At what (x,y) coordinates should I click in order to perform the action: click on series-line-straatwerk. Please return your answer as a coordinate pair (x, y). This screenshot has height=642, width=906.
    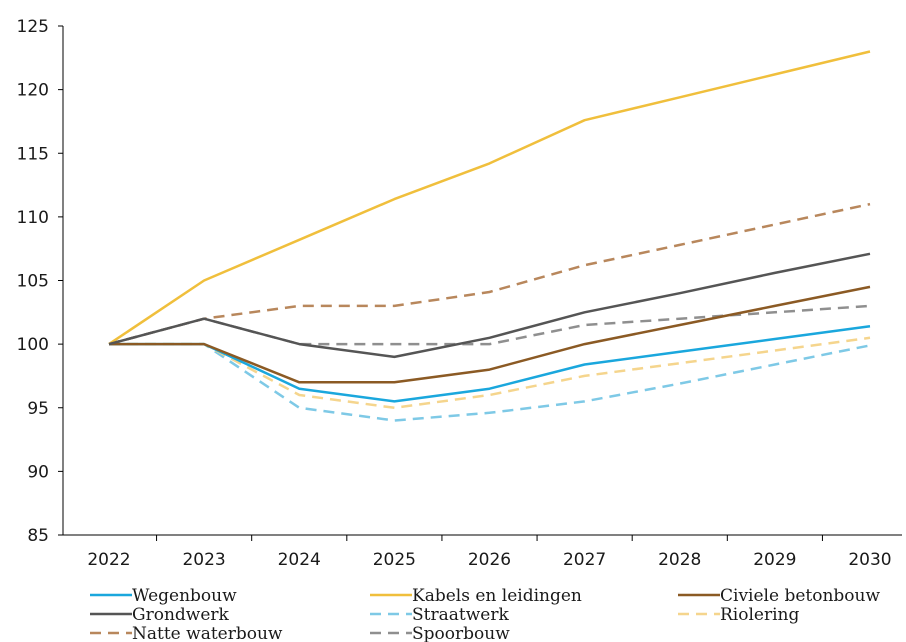
    Looking at the image, I should click on (490, 382).